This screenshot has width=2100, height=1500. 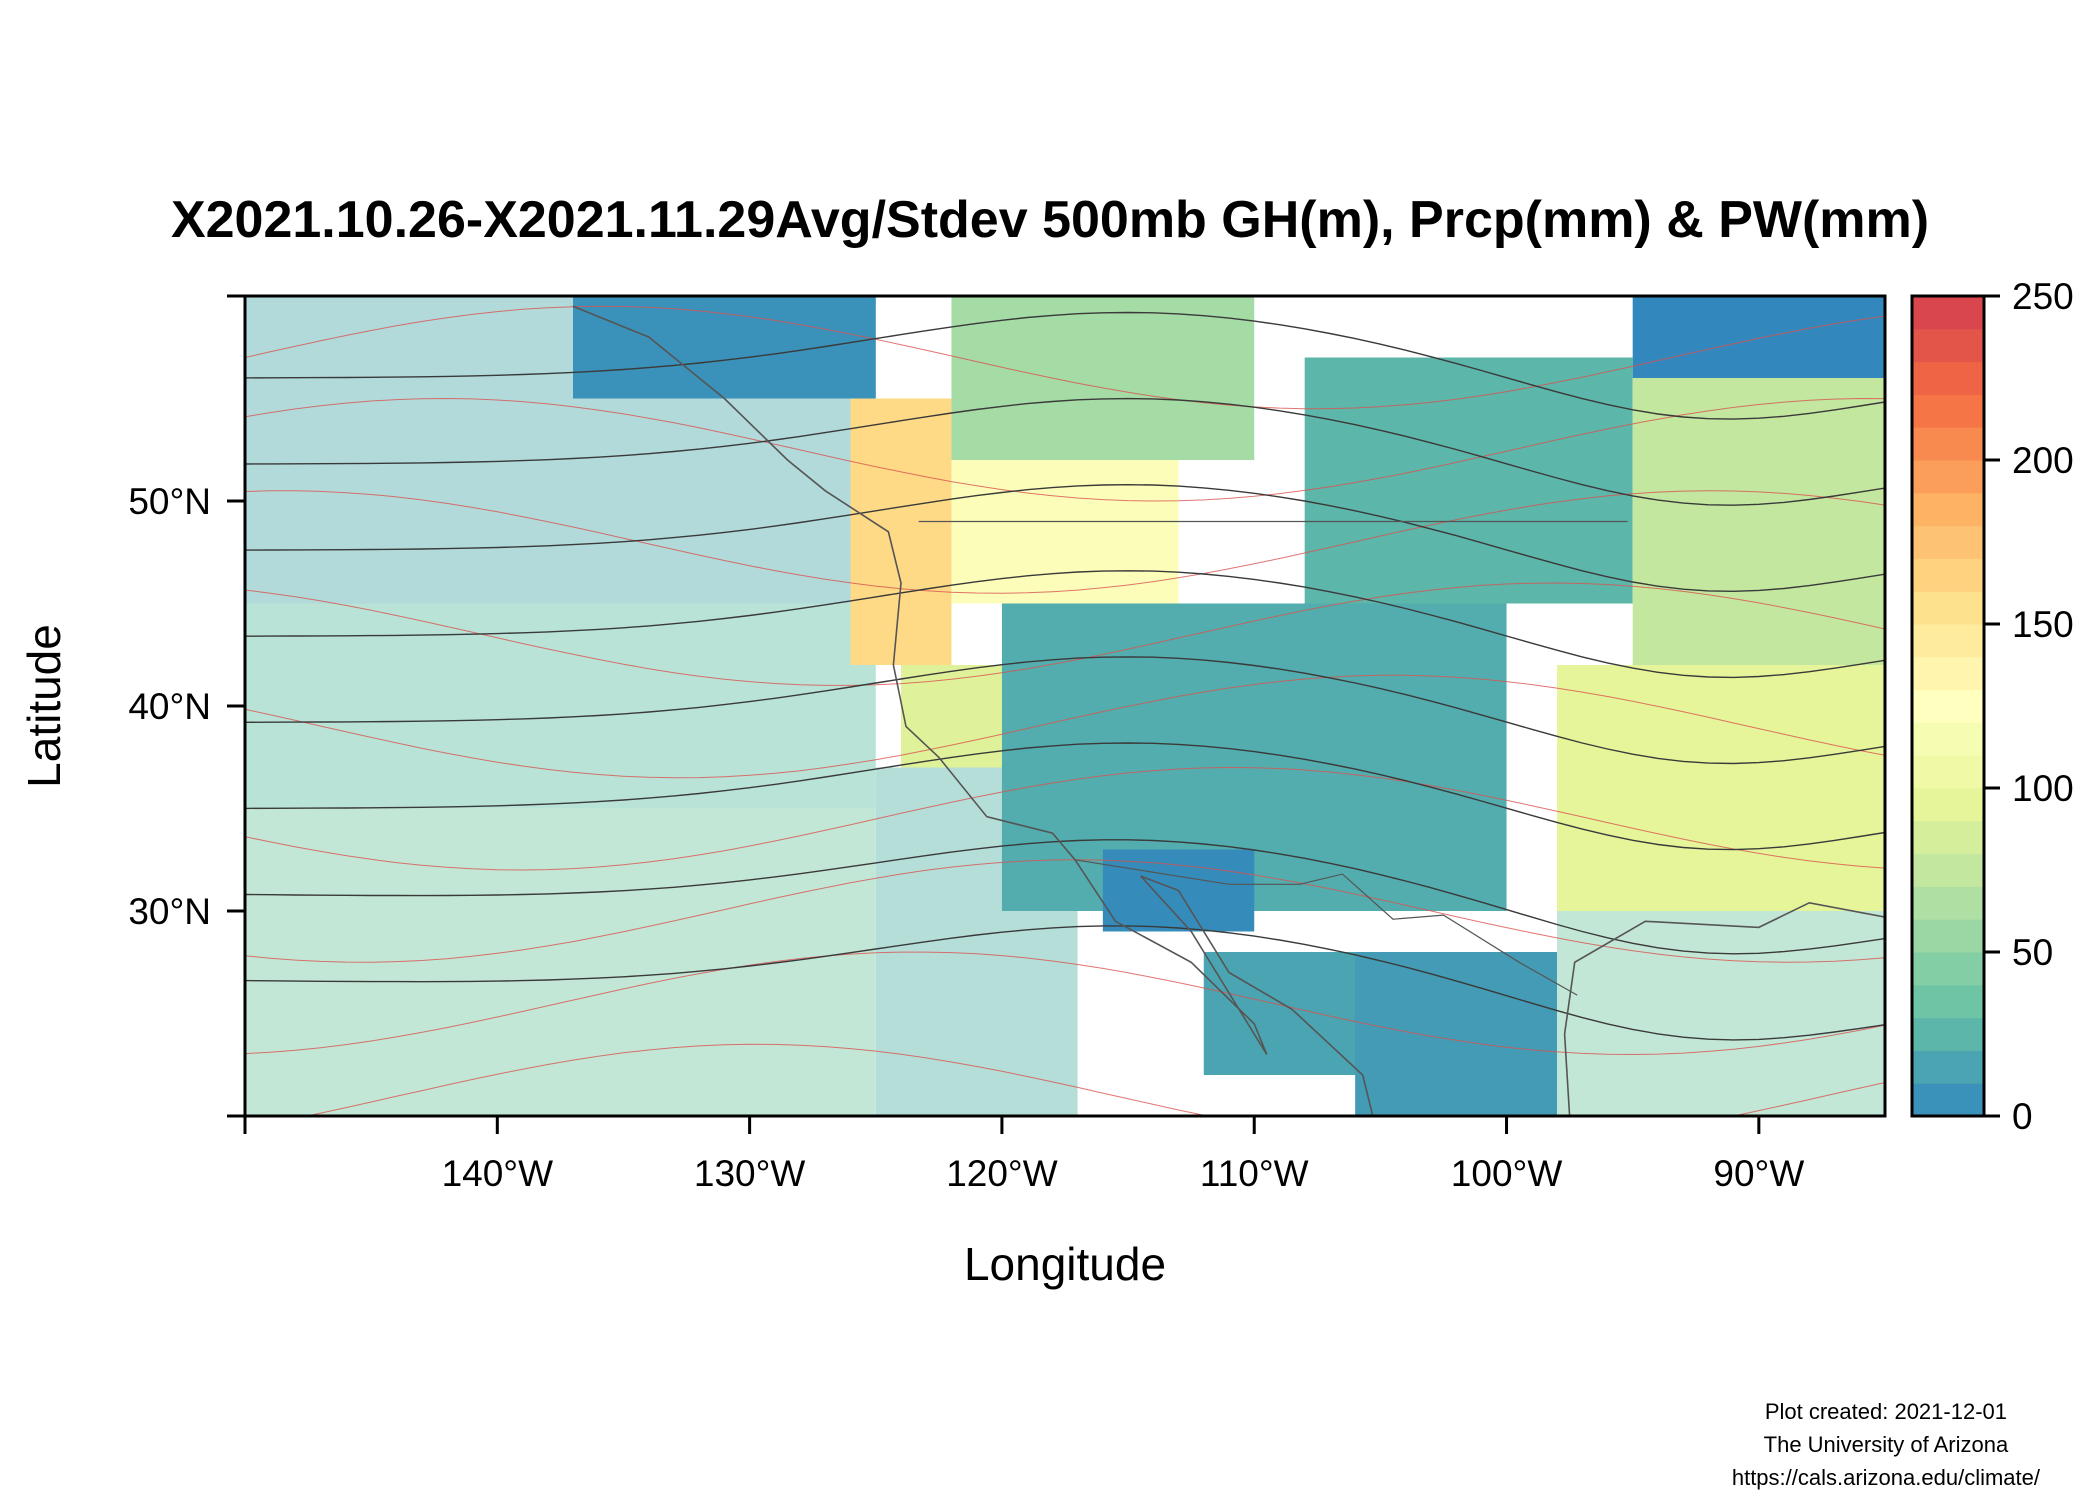 I want to click on y-tick-label: 30°N, so click(x=169, y=911).